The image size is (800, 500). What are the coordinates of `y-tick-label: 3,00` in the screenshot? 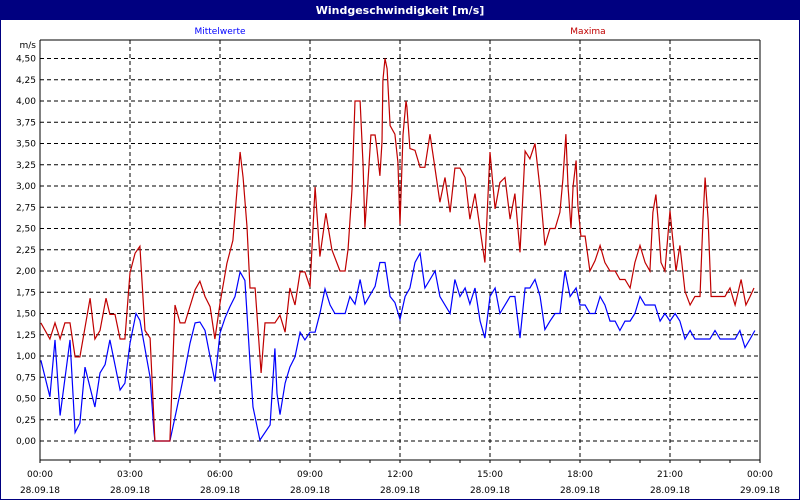 It's located at (26, 187).